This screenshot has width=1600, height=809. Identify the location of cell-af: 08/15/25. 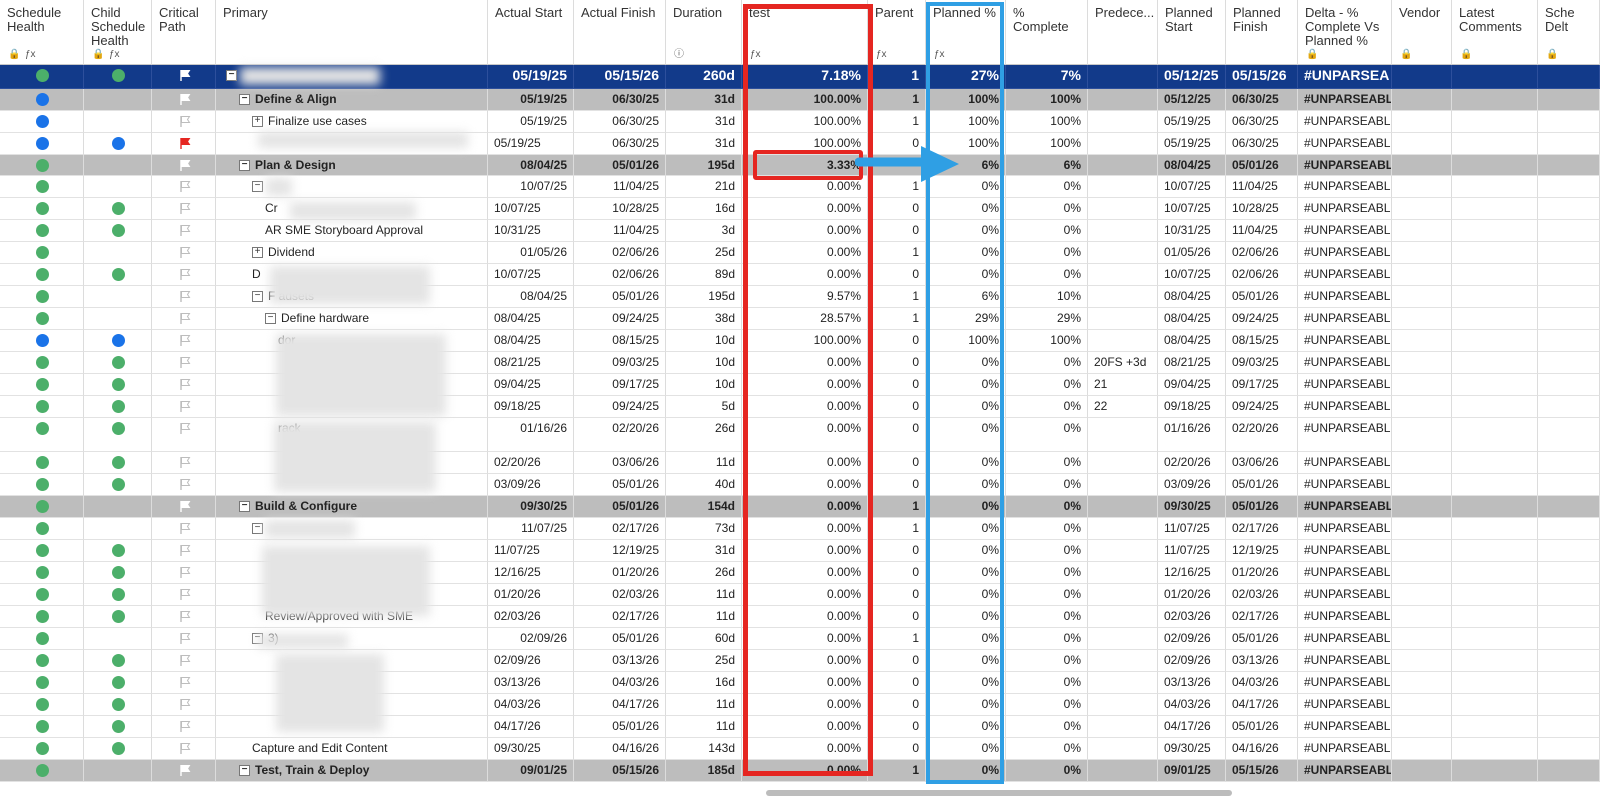
(620, 341).